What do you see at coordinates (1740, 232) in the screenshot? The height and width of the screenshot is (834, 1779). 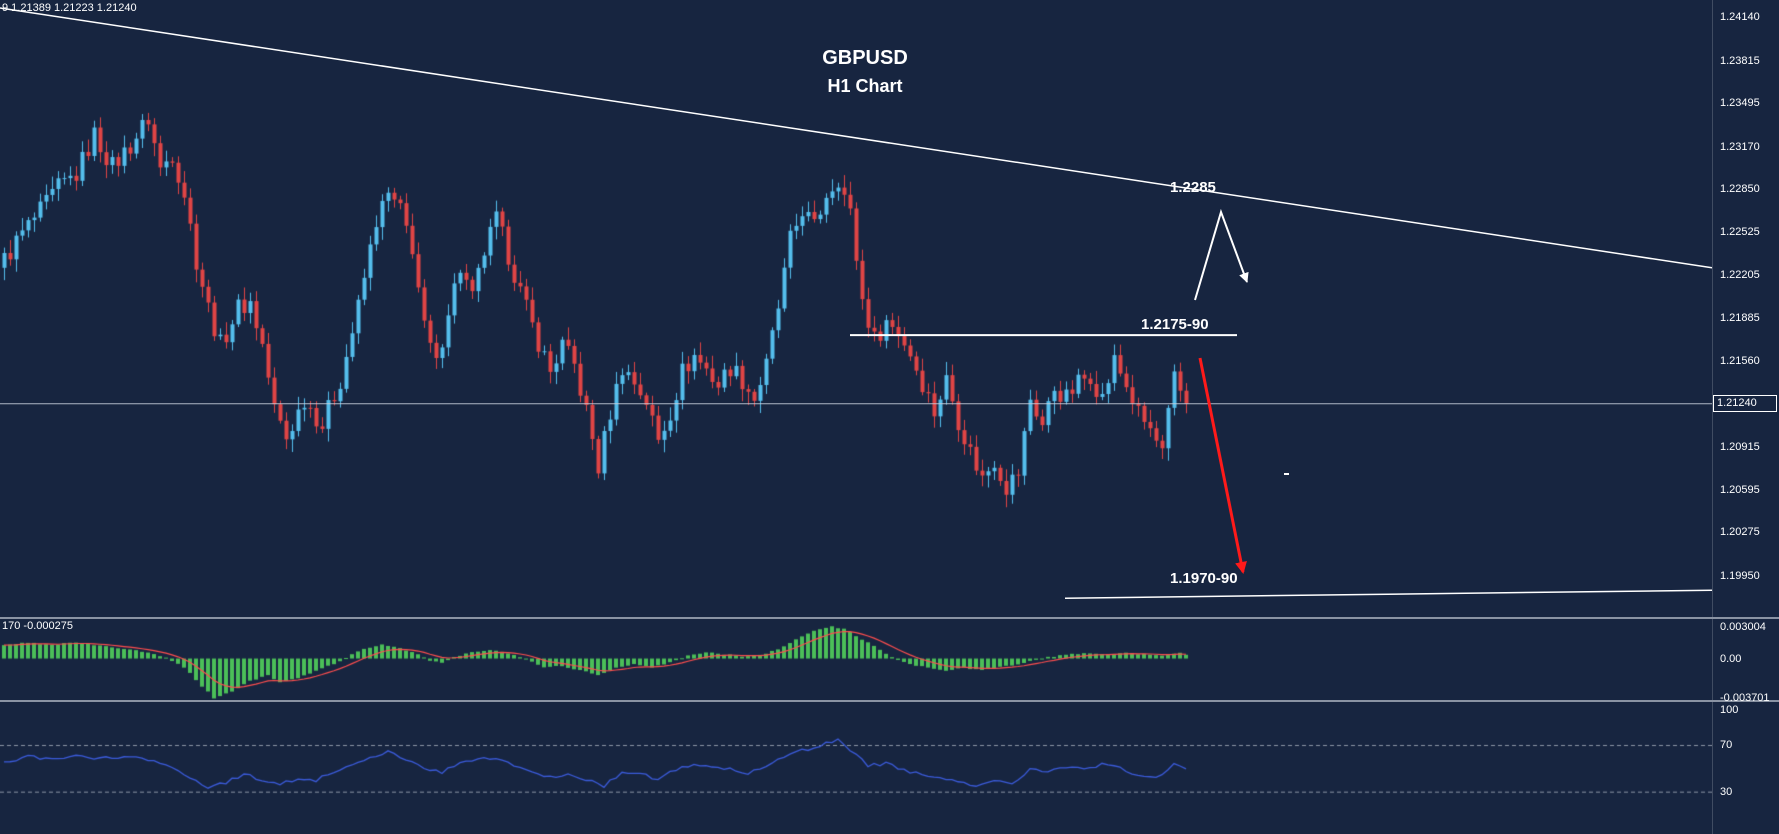 I see `price-axis-label: 1.22525` at bounding box center [1740, 232].